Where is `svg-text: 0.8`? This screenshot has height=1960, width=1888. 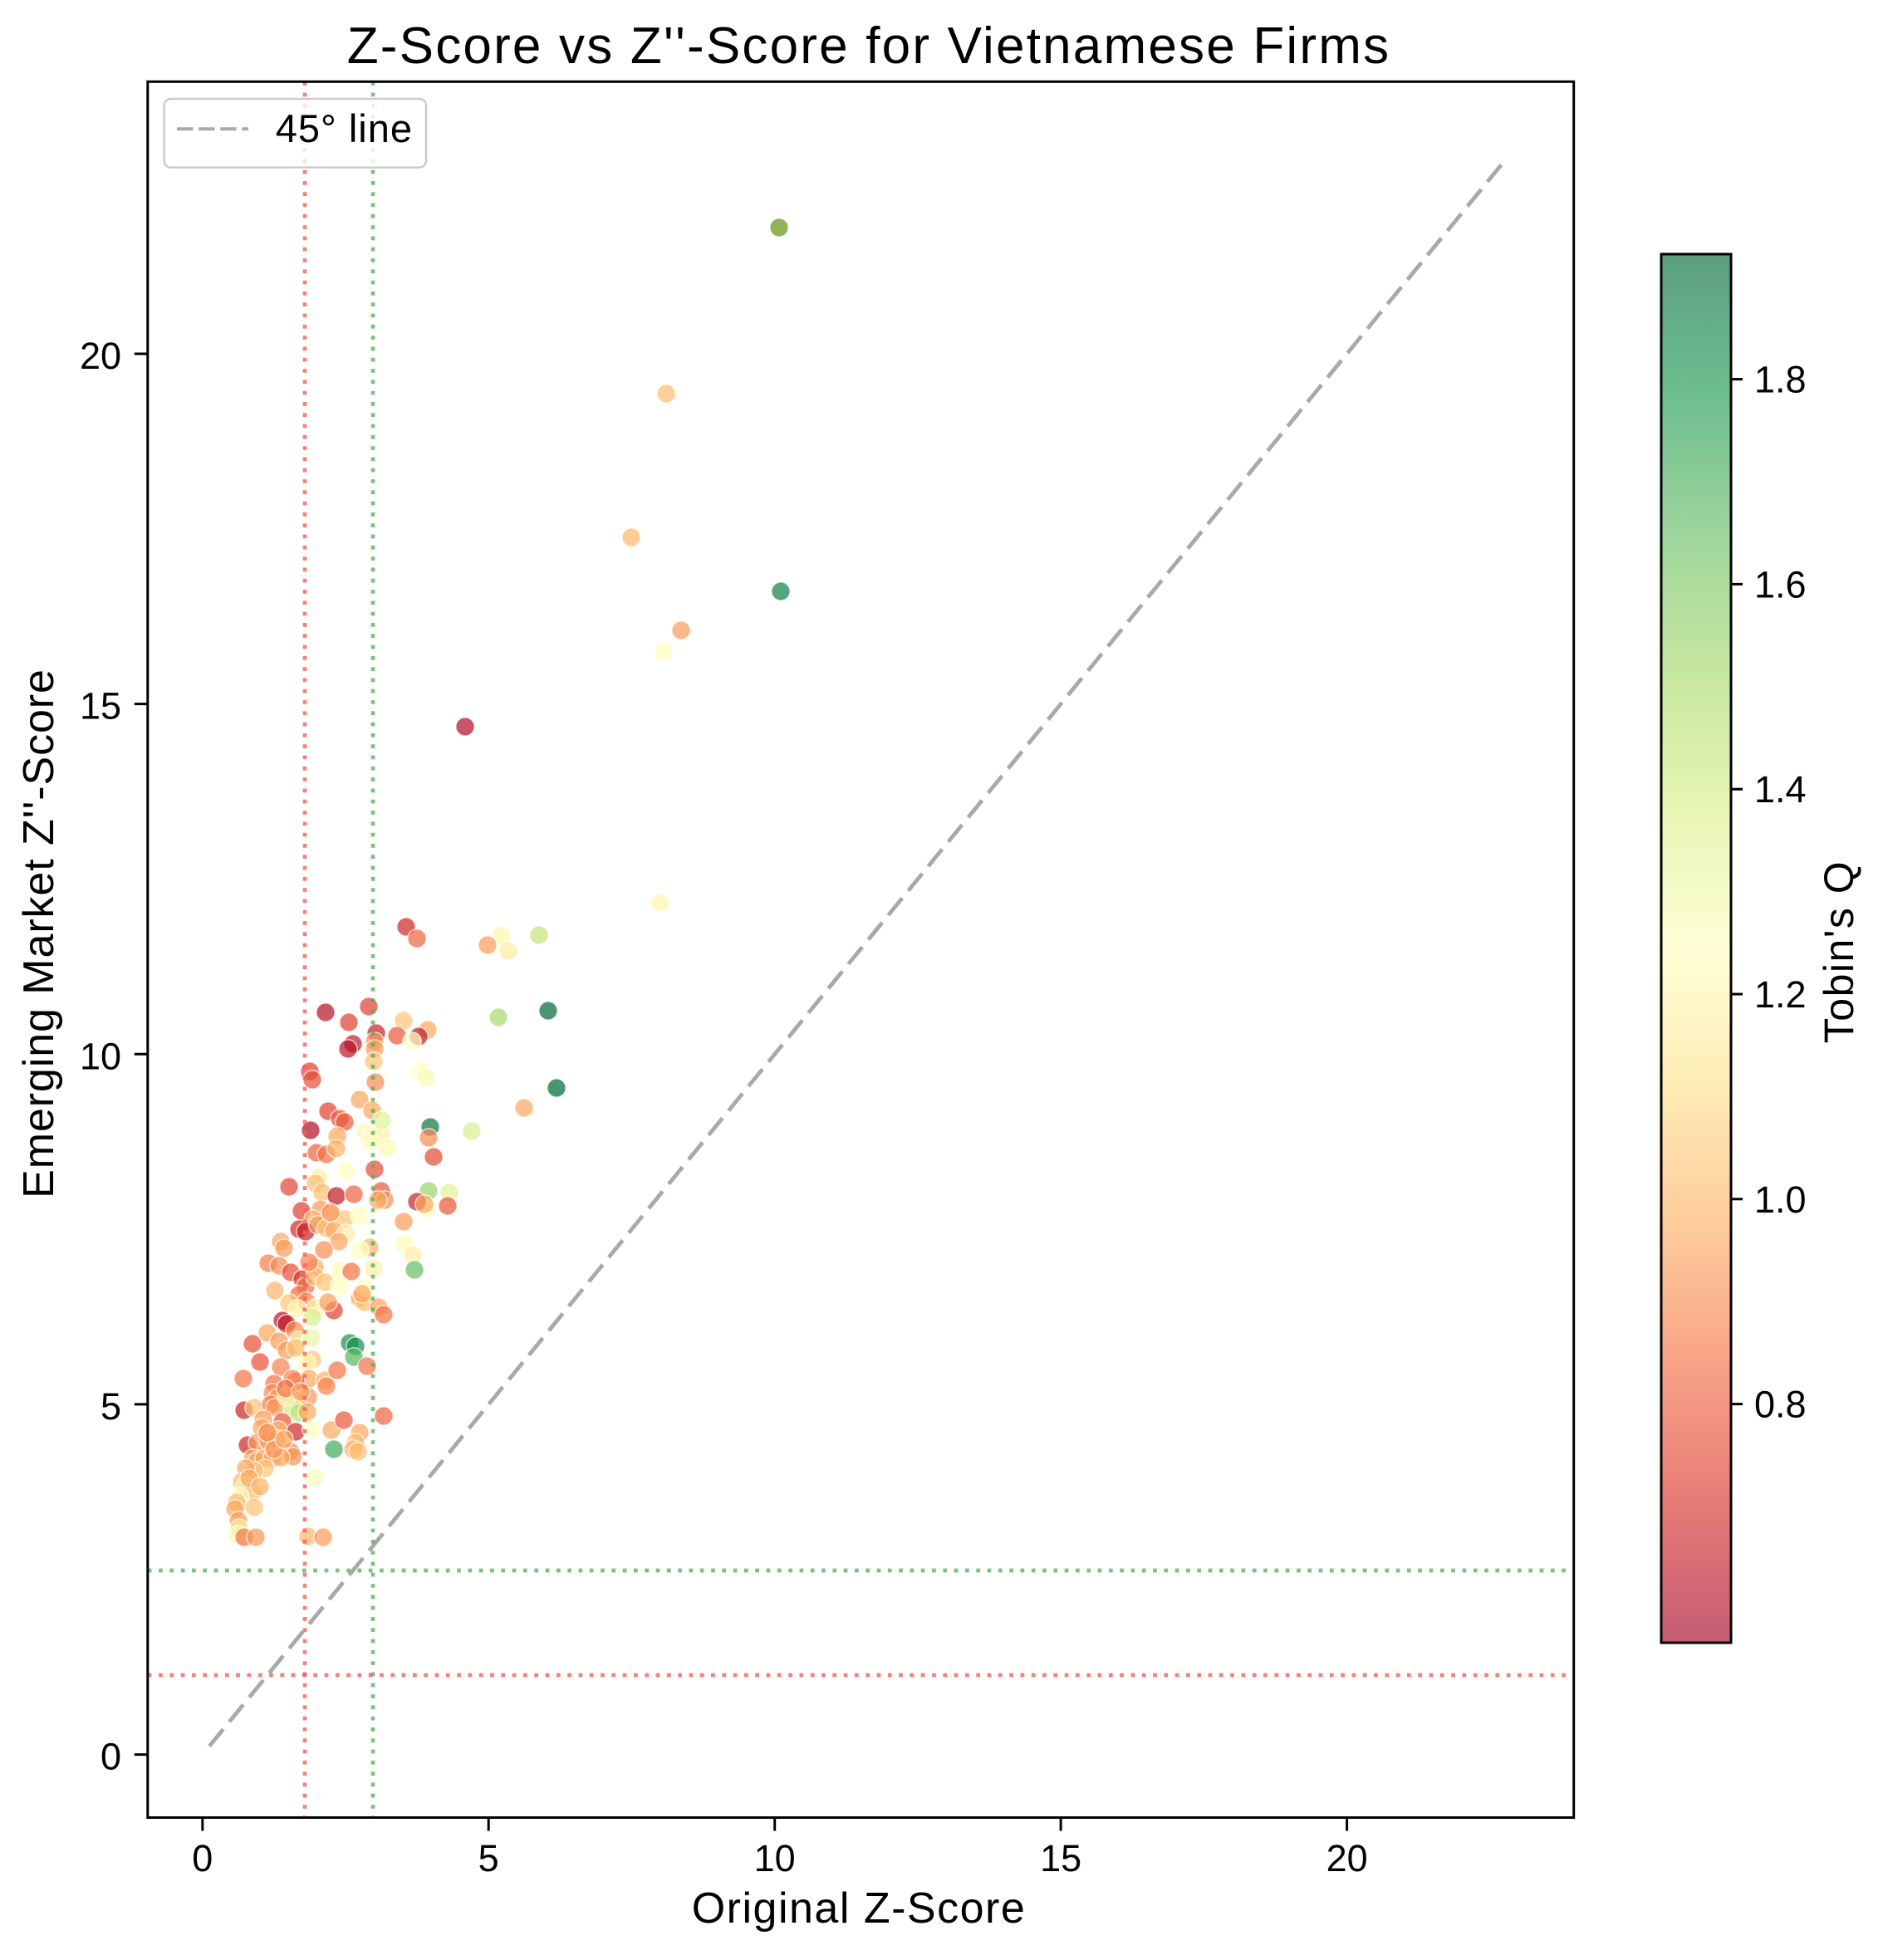 svg-text: 0.8 is located at coordinates (1780, 1405).